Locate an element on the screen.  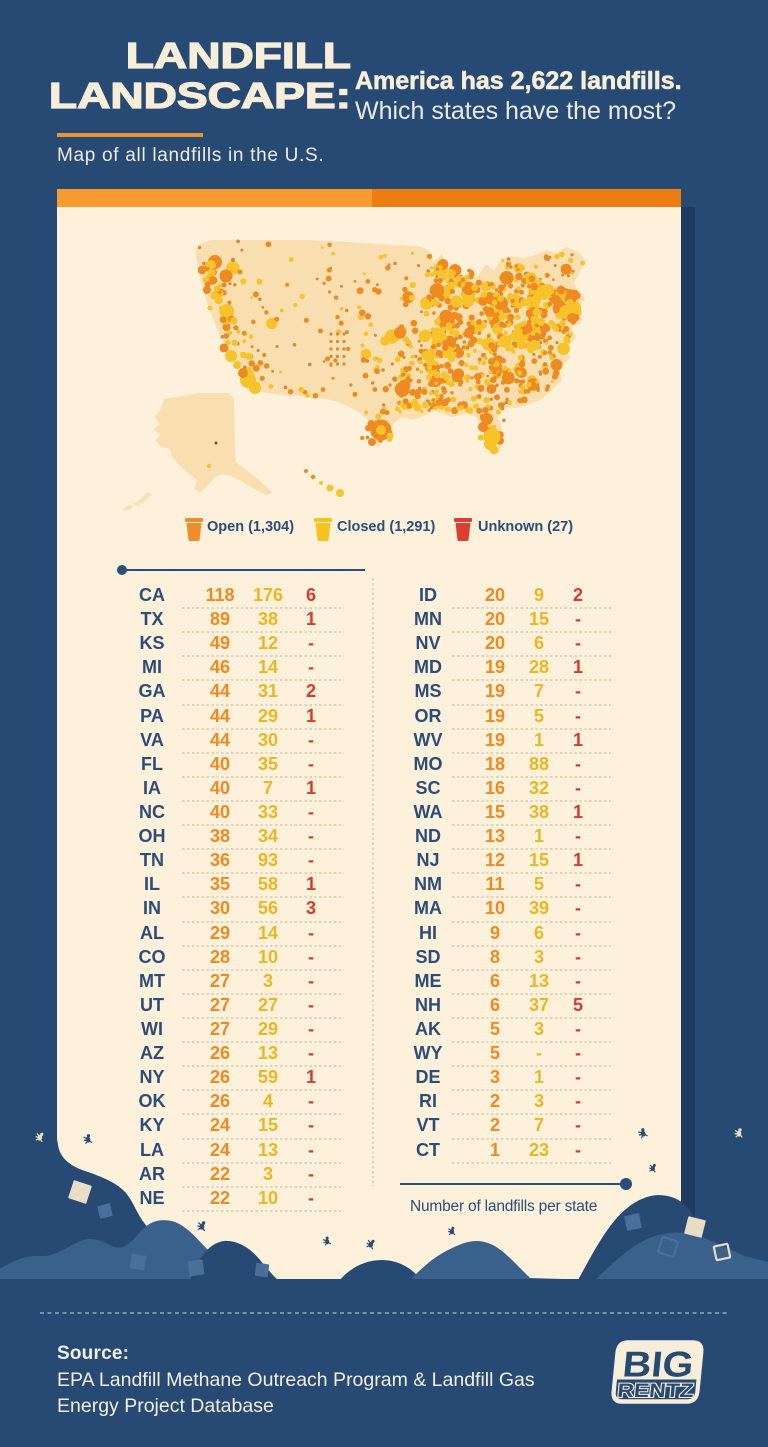
svg-text: BIG is located at coordinates (658, 1364).